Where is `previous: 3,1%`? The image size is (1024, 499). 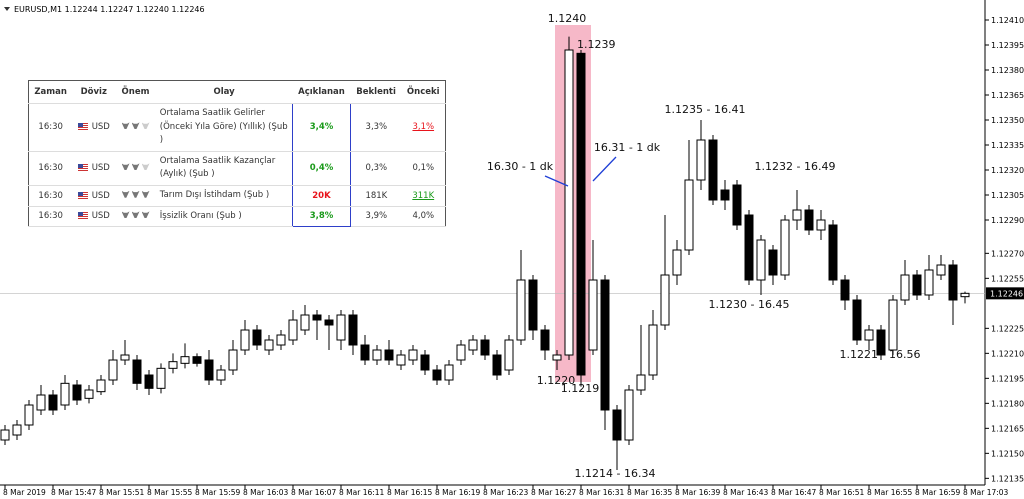
previous: 3,1% is located at coordinates (423, 127).